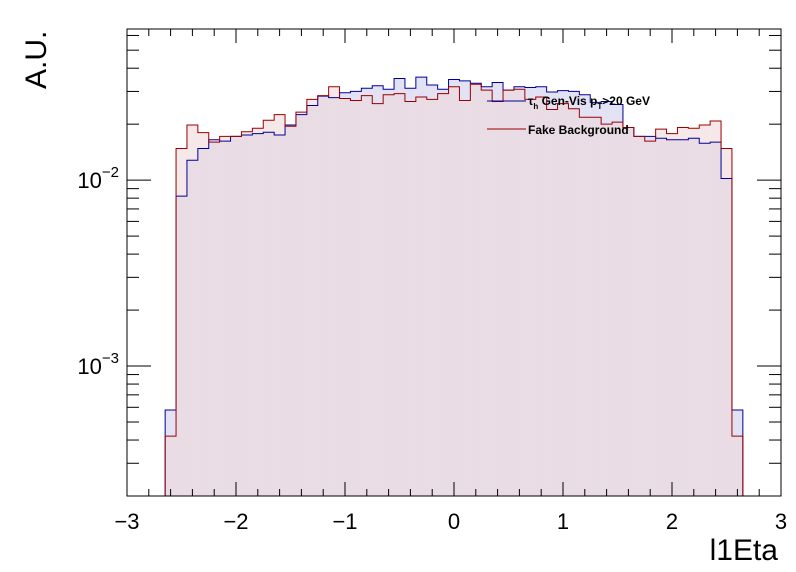  I want to click on x-axis-title: l1Eta, so click(744, 550).